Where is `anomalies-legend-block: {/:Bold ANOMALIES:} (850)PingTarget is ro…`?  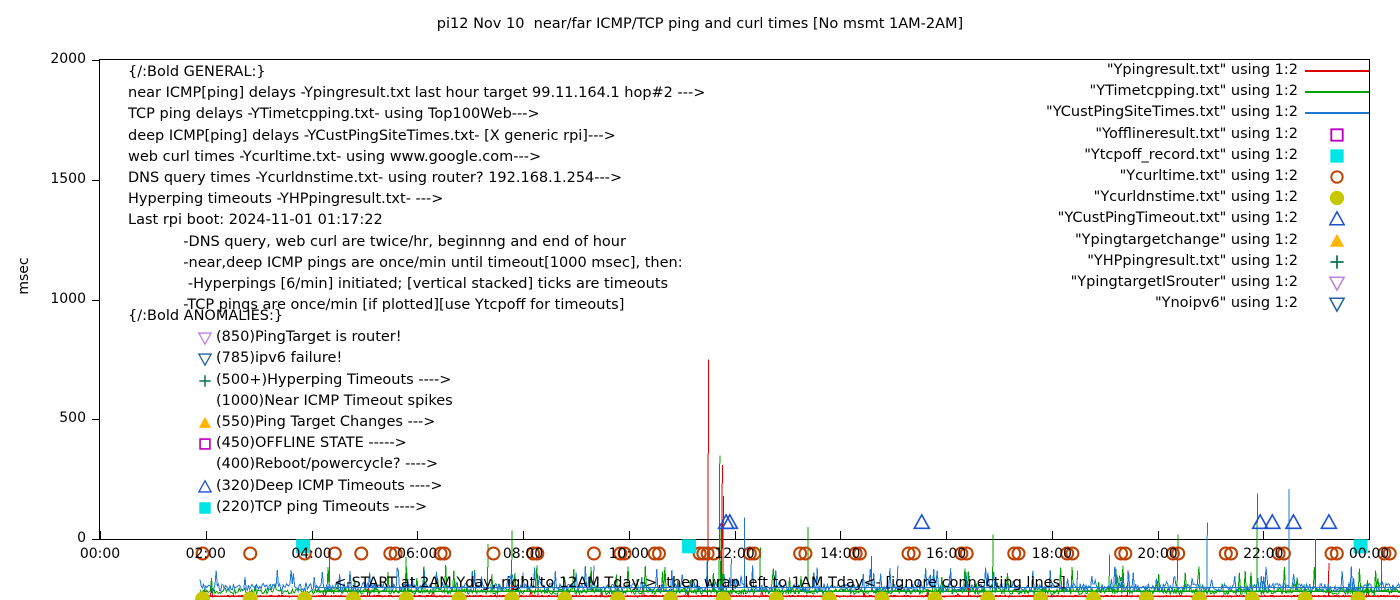 anomalies-legend-block: {/:Bold ANOMALIES:} (850)PingTarget is ro… is located at coordinates (290, 412).